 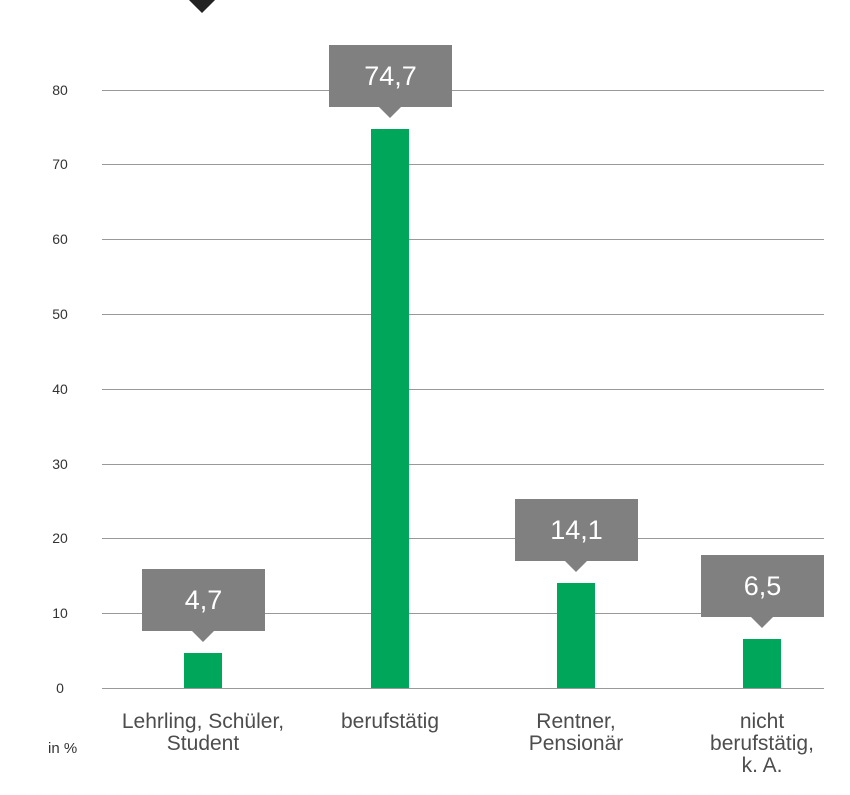 What do you see at coordinates (203, 599) in the screenshot?
I see `value-label: 4,7` at bounding box center [203, 599].